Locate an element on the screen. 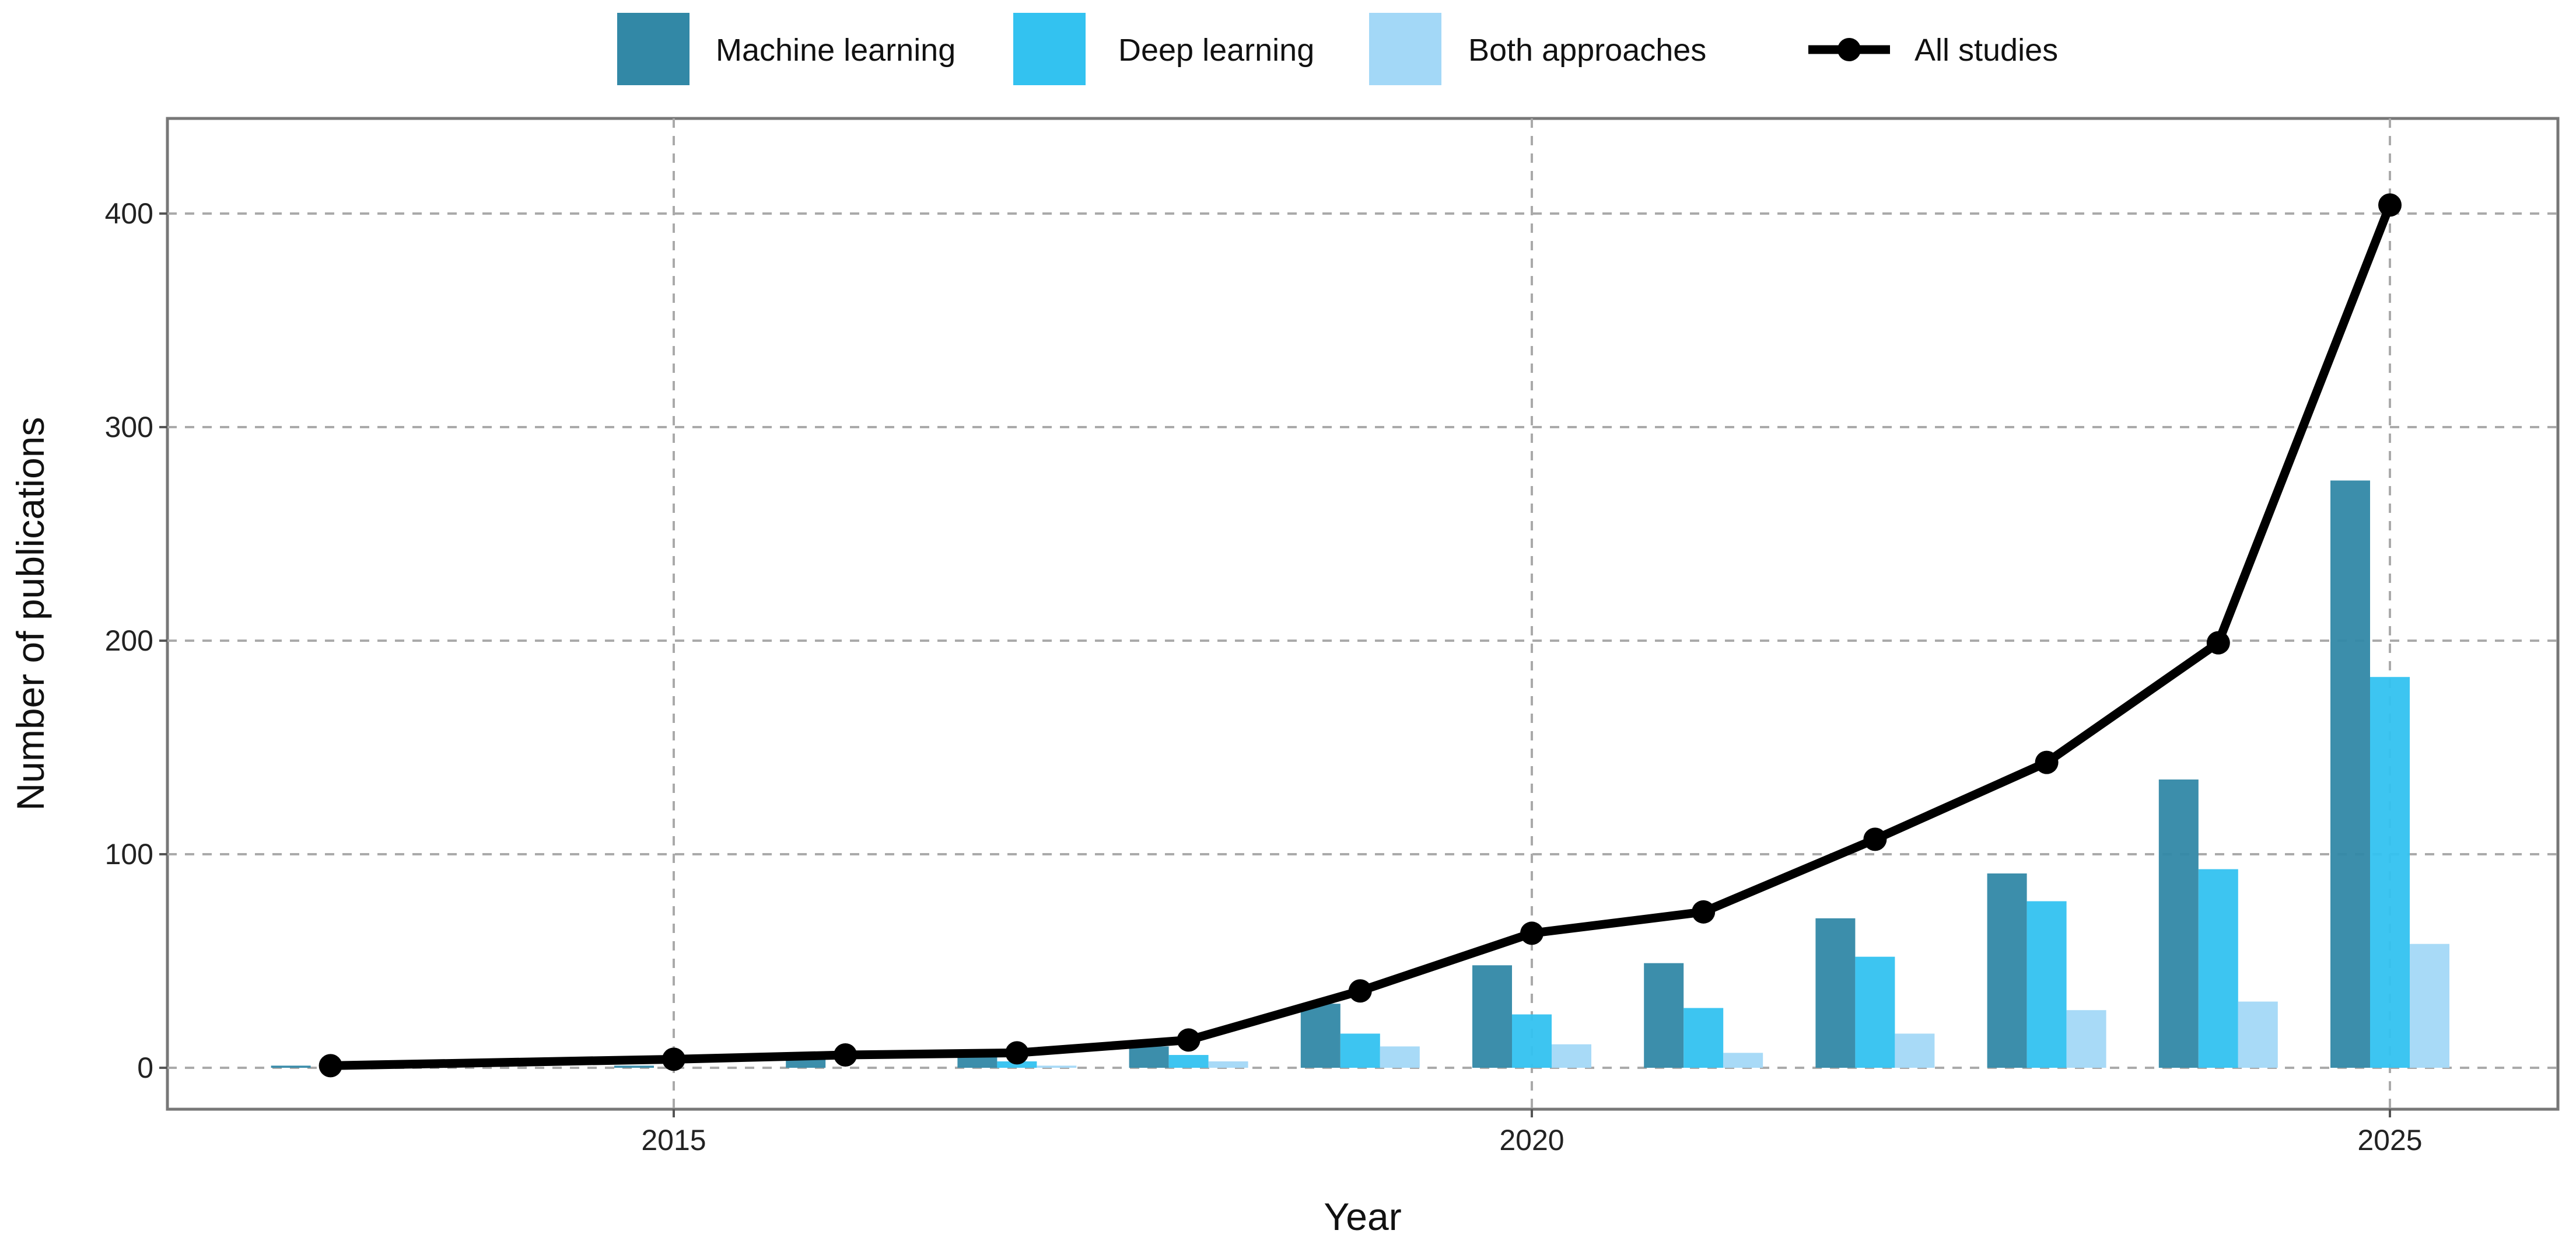 This screenshot has width=2576, height=1237. y-tick-label: 0 is located at coordinates (145, 1067).